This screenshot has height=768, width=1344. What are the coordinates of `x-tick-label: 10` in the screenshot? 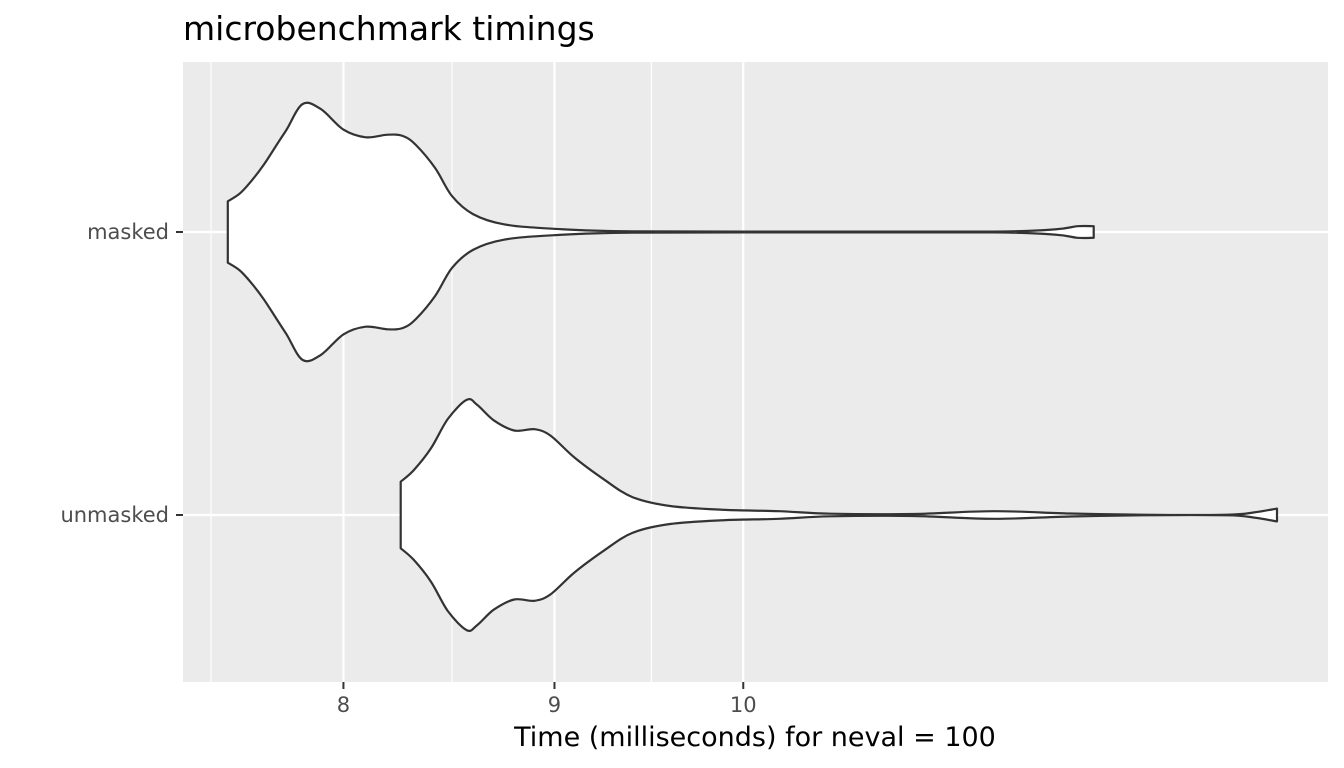 It's located at (743, 705).